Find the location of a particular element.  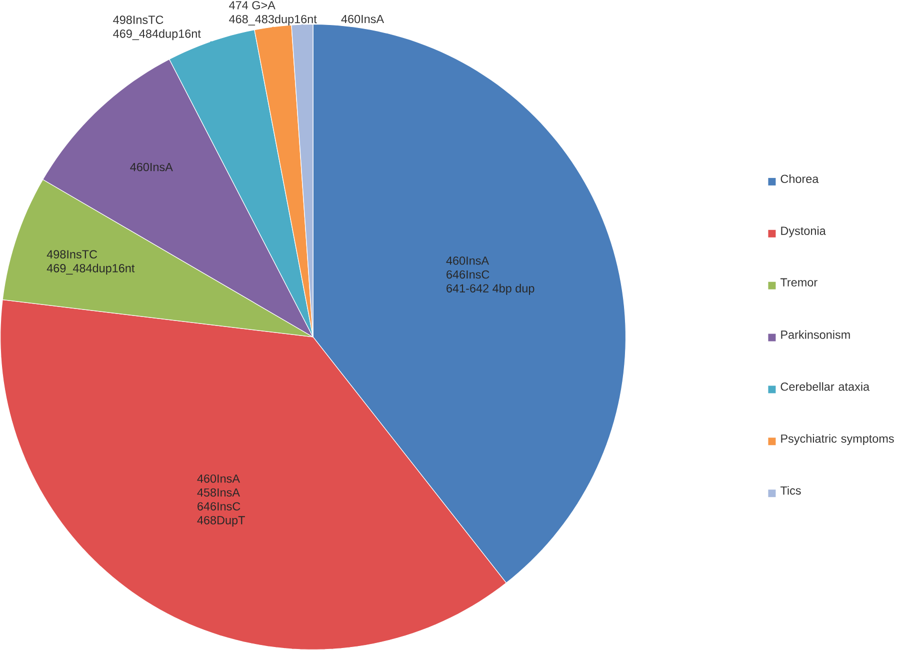

legend-label: Chorea is located at coordinates (799, 179).